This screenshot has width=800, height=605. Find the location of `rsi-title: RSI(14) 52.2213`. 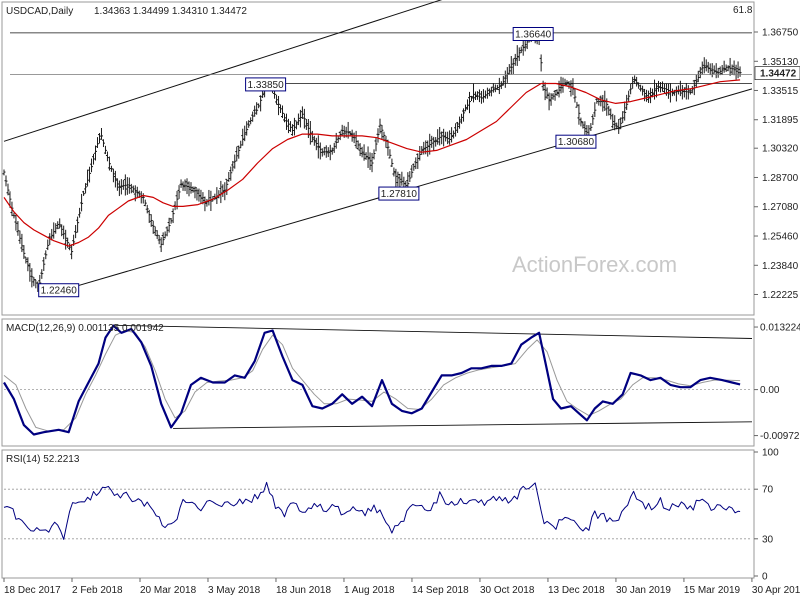

rsi-title: RSI(14) 52.2213 is located at coordinates (43, 459).